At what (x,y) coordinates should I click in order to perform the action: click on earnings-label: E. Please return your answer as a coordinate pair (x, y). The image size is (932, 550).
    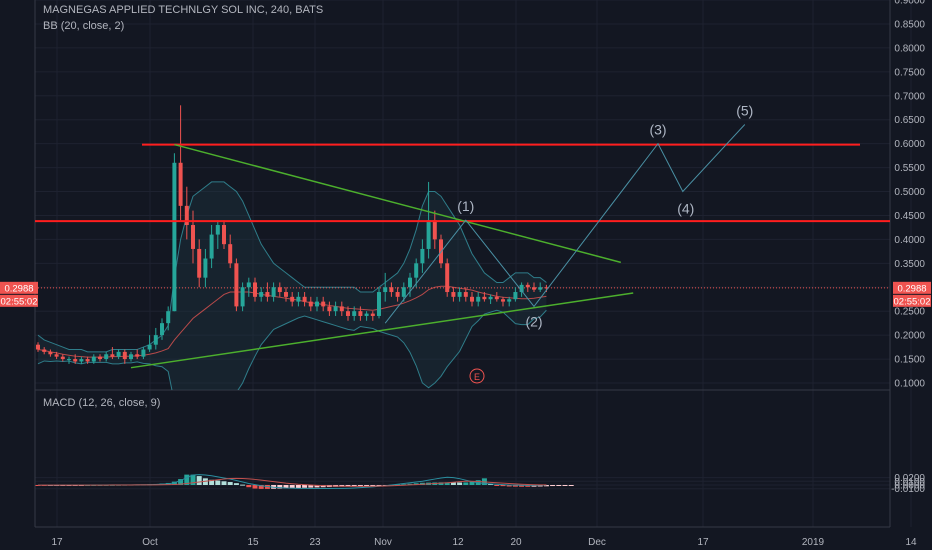
    Looking at the image, I should click on (477, 377).